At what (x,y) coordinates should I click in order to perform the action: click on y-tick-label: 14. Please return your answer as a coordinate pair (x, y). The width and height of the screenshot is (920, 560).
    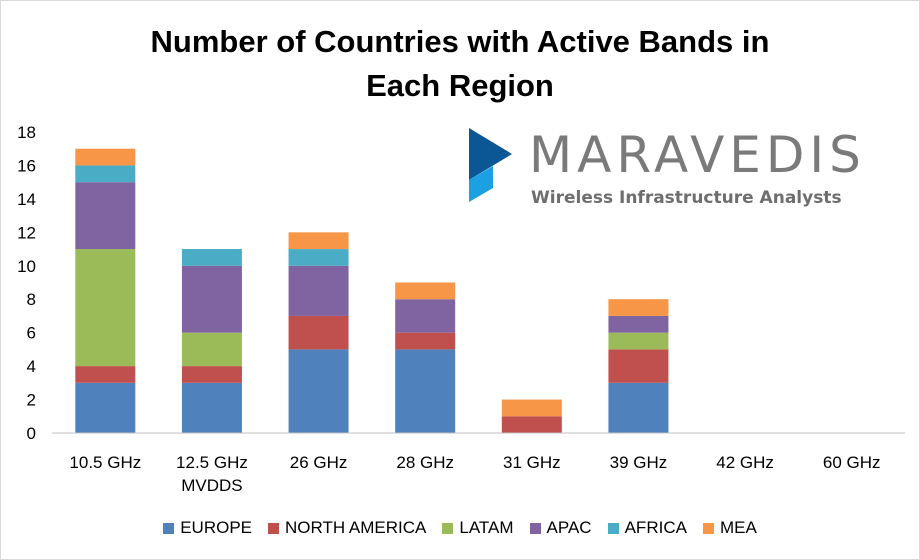
    Looking at the image, I should click on (26, 199).